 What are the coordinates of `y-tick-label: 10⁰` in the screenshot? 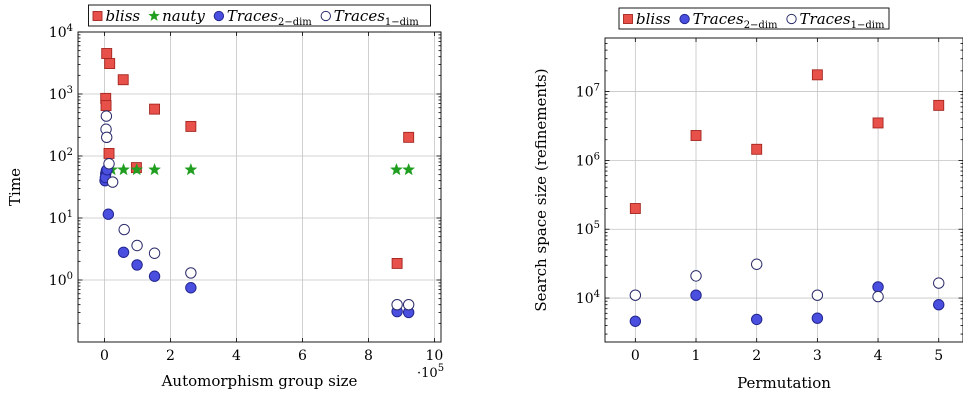 It's located at (61, 280).